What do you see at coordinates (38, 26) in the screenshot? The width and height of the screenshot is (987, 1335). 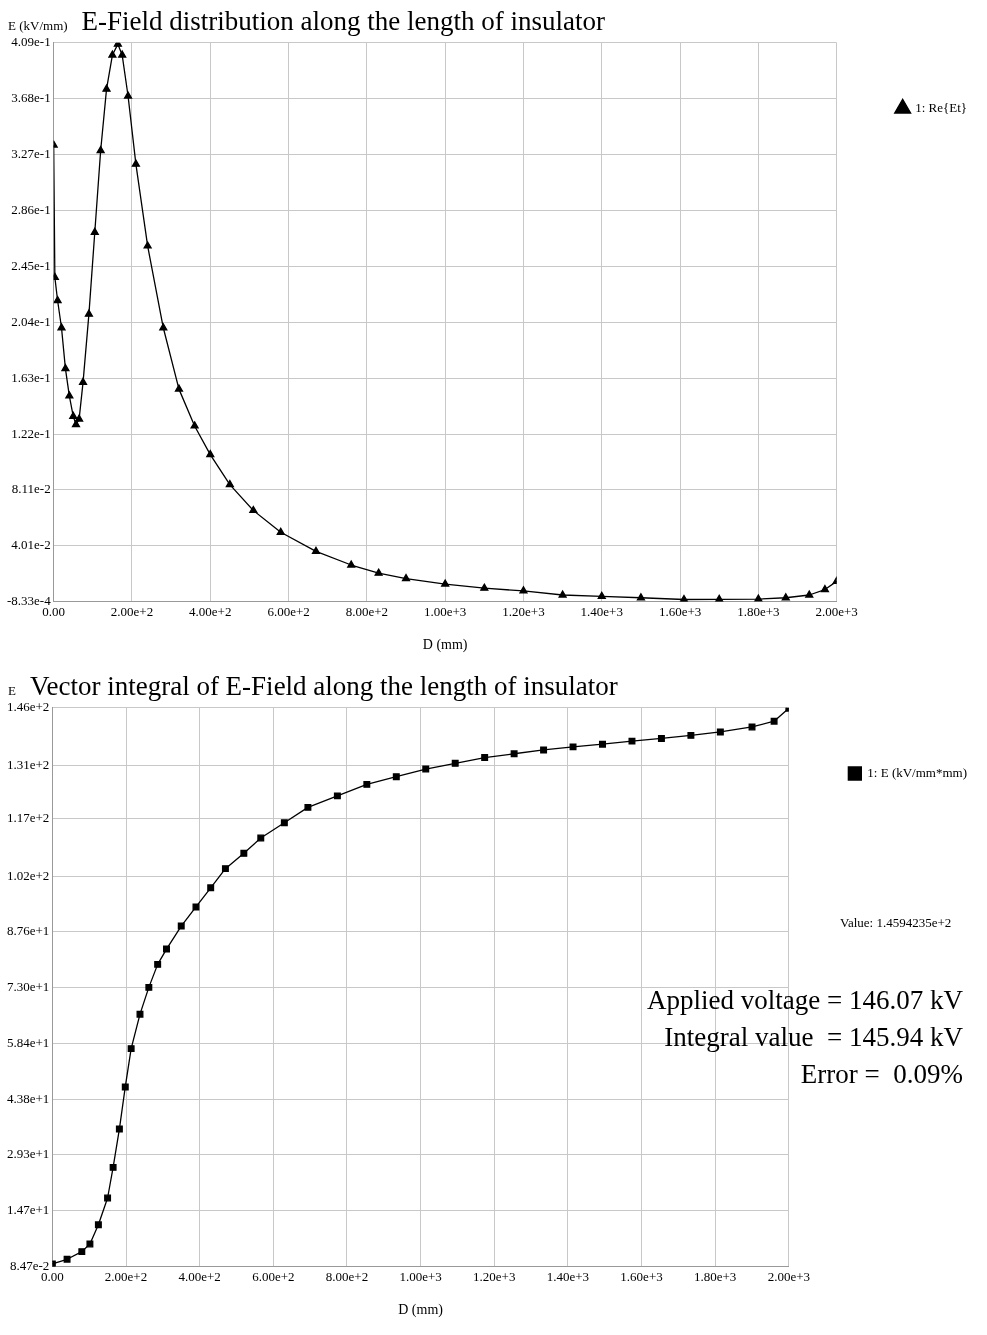 I see `y-axis-title: E (kV/mm)` at bounding box center [38, 26].